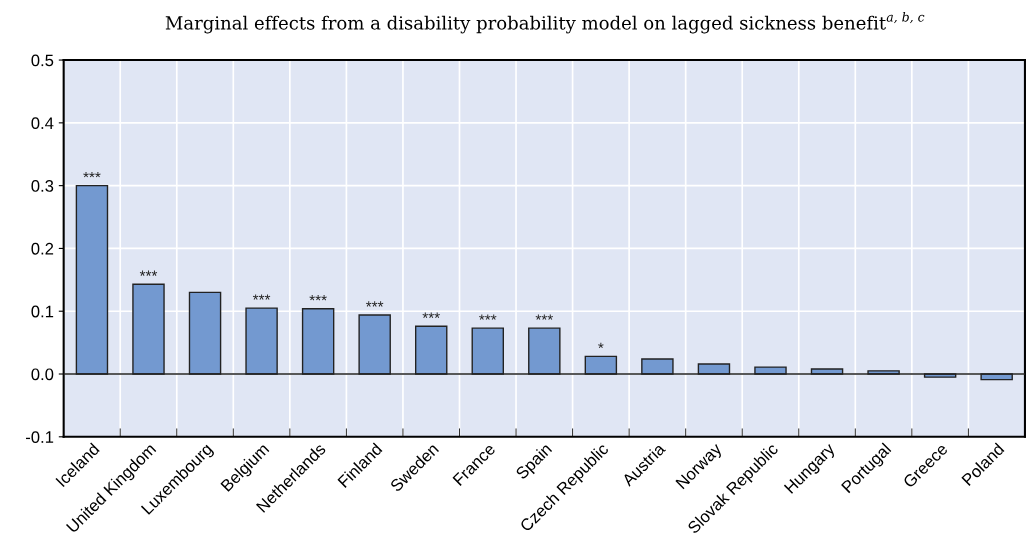  What do you see at coordinates (601, 345) in the screenshot?
I see `data-label: *` at bounding box center [601, 345].